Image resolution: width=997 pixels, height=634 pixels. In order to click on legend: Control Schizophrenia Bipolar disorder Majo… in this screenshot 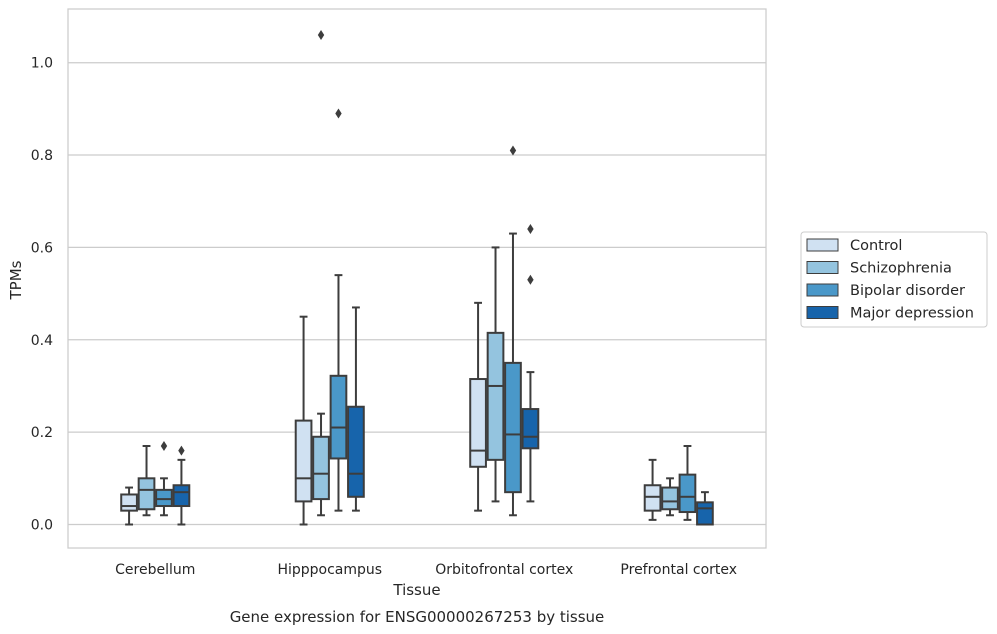, I will do `click(894, 279)`.